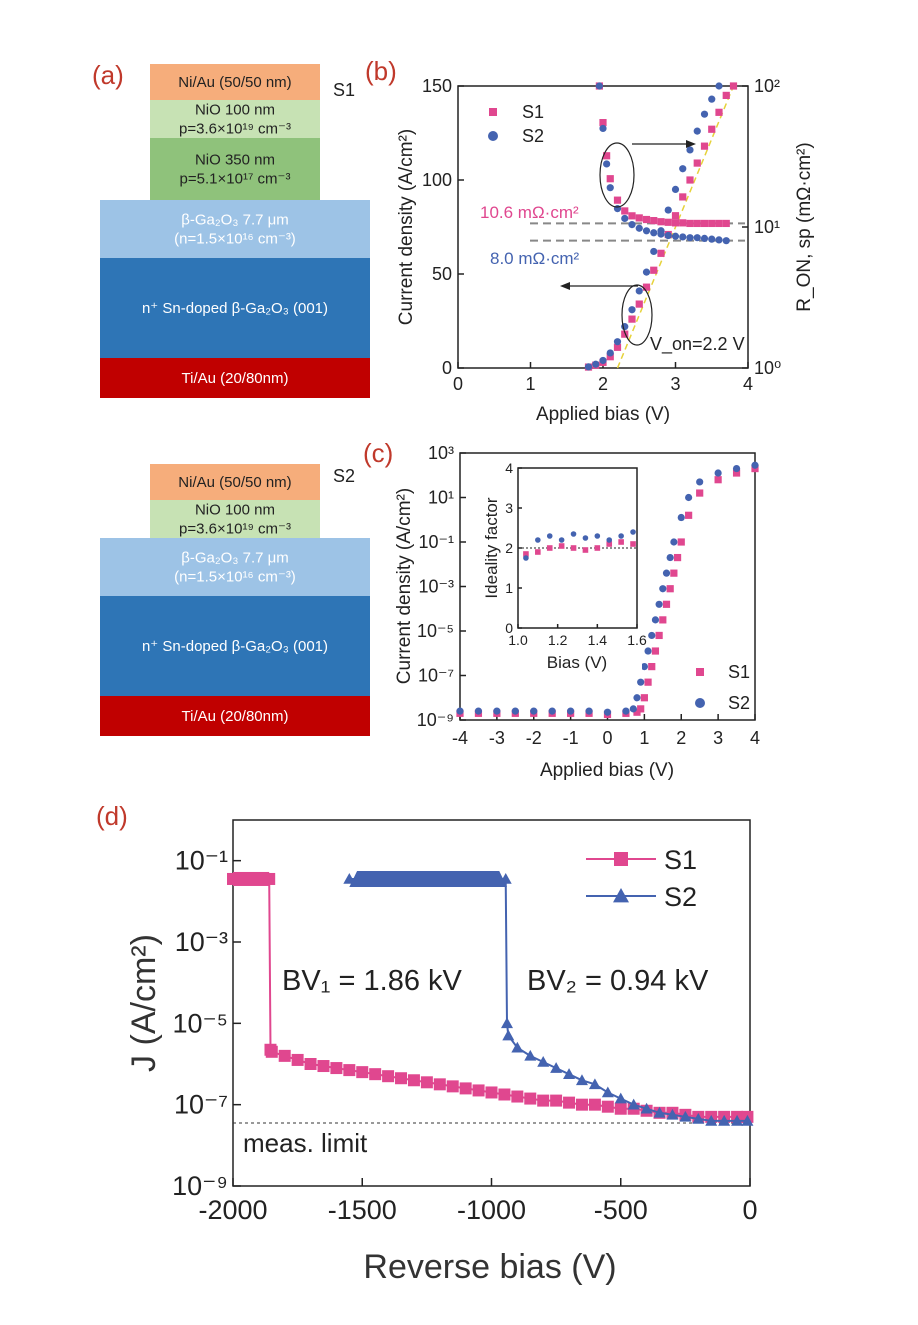 Image resolution: width=918 pixels, height=1325 pixels. I want to click on layer-rect, so click(235, 482).